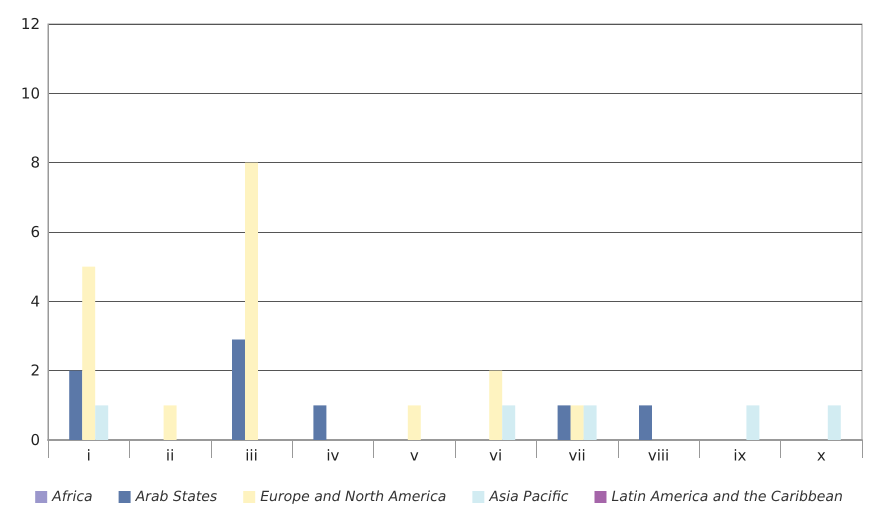  I want to click on legend-label: Arab States, so click(176, 497).